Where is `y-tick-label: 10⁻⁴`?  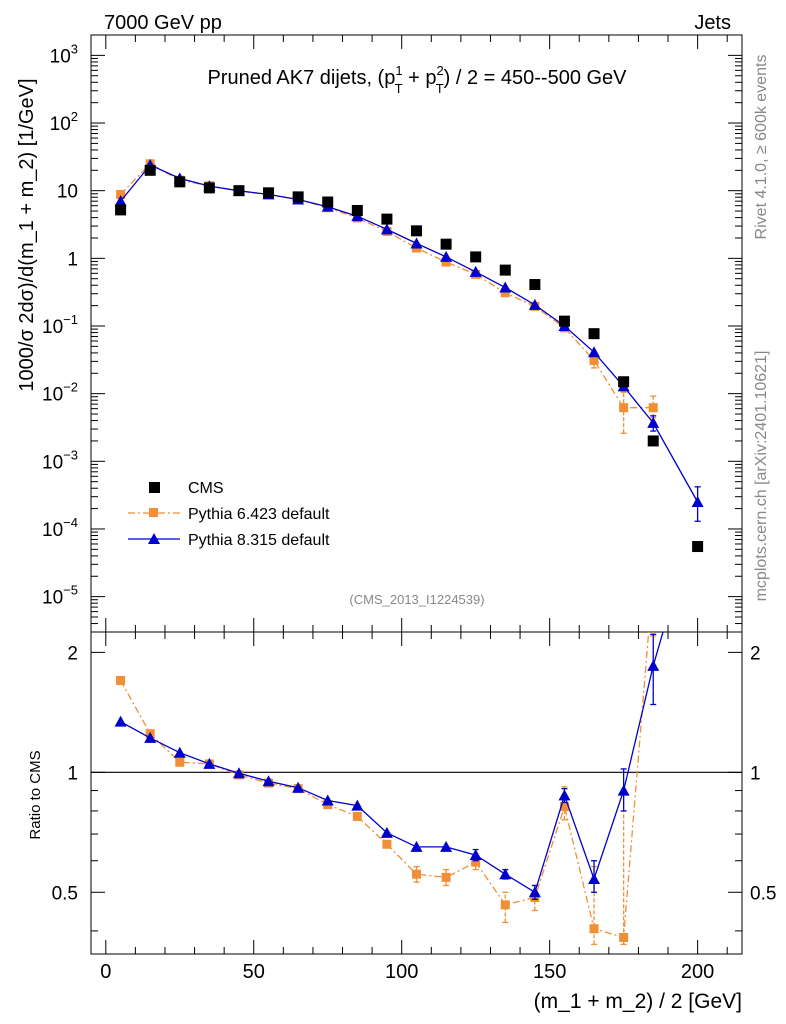 y-tick-label: 10⁻⁴ is located at coordinates (60, 528).